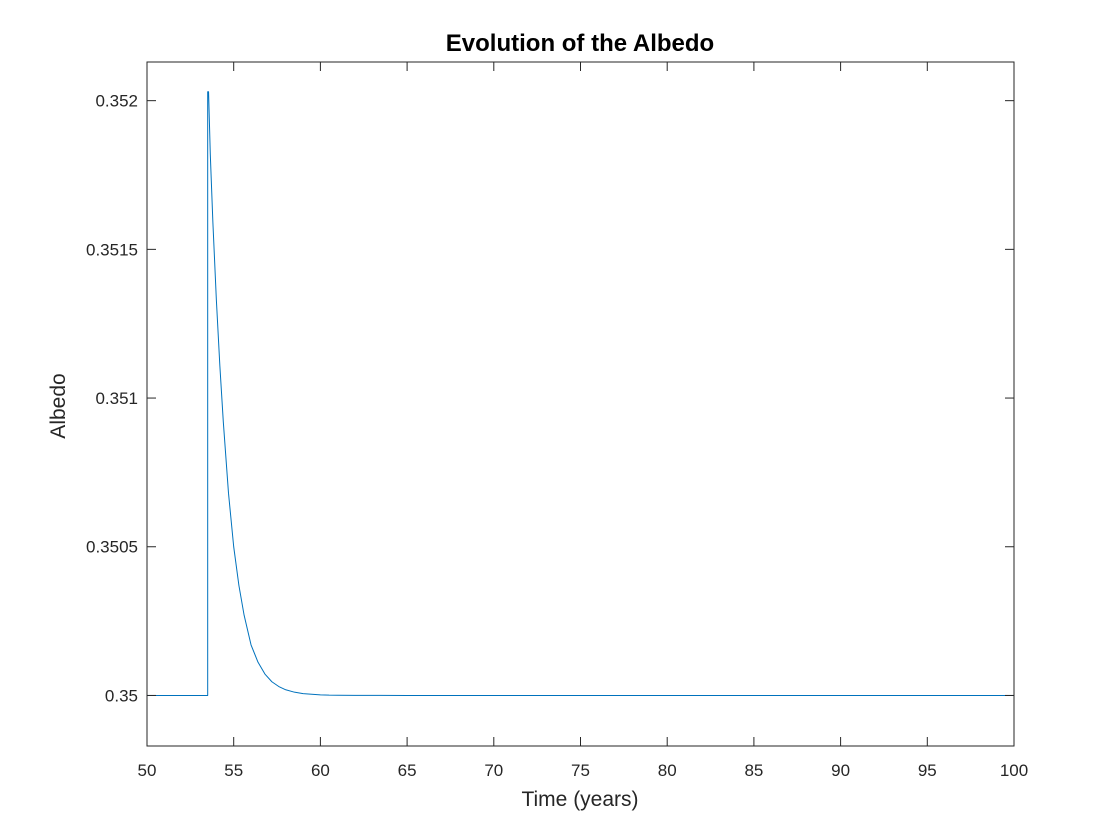 This screenshot has height=840, width=1120. What do you see at coordinates (667, 770) in the screenshot?
I see `x-tick-label: 80` at bounding box center [667, 770].